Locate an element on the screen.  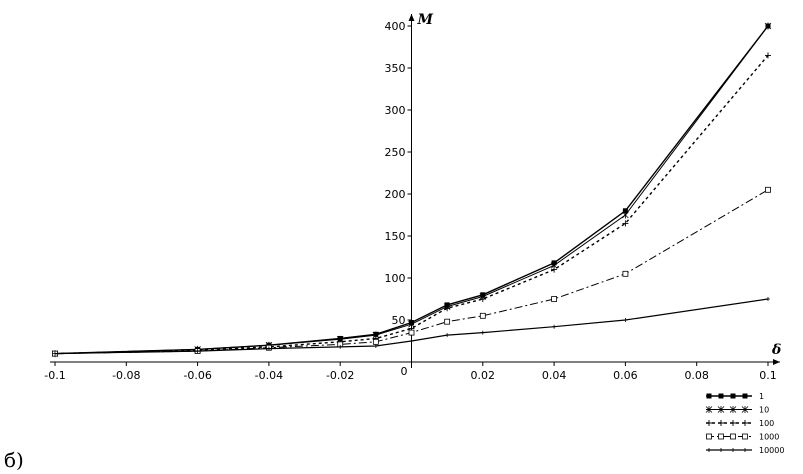
legend-entry: 10000 is located at coordinates (745, 450).